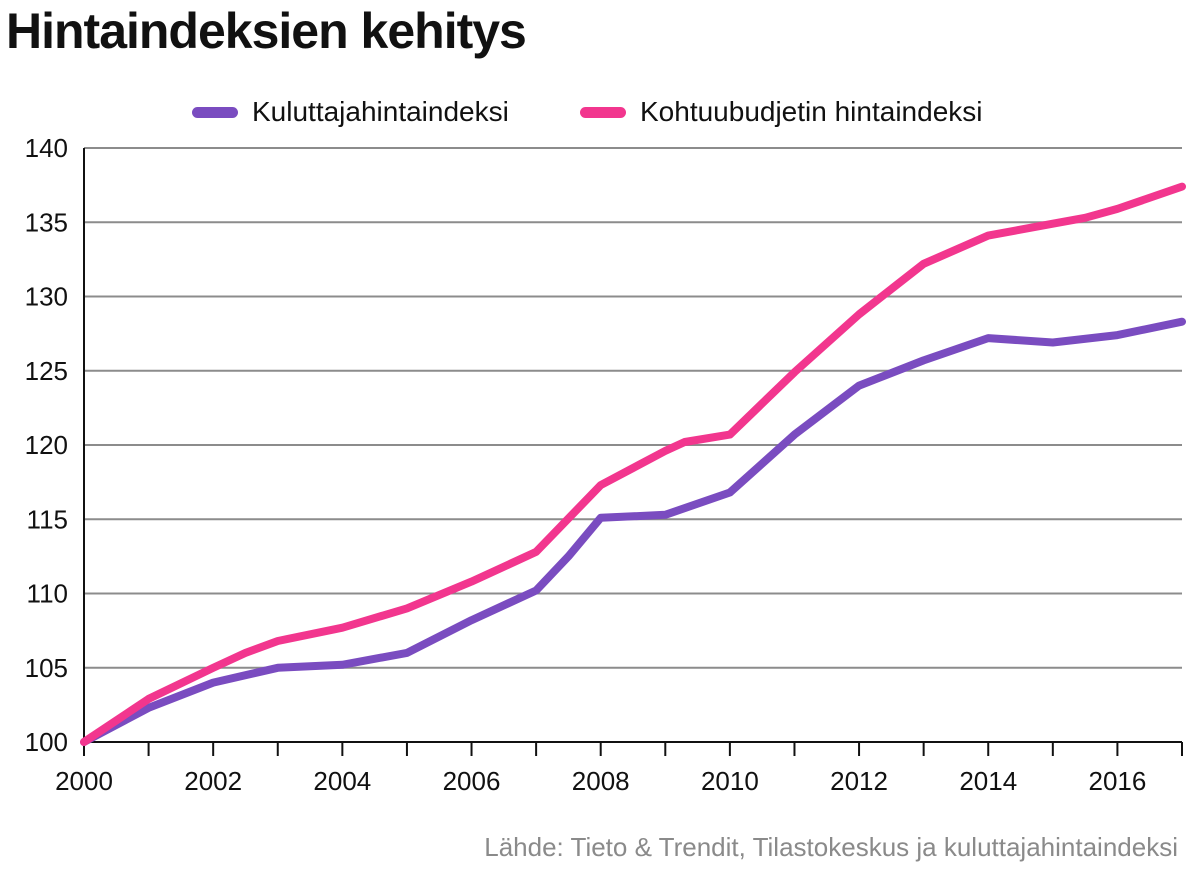  I want to click on legend-swatch-kuluttajahintaindeksi, so click(215, 112).